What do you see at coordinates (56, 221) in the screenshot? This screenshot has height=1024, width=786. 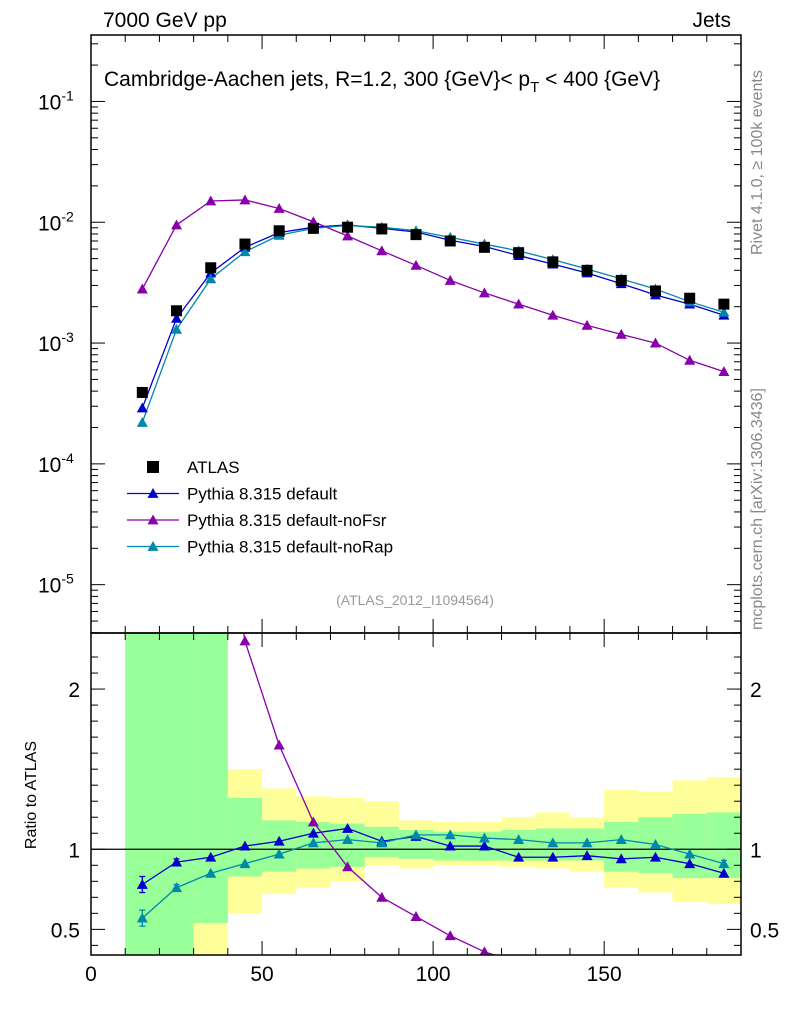 I see `y-tick-label: 10⁻²` at bounding box center [56, 221].